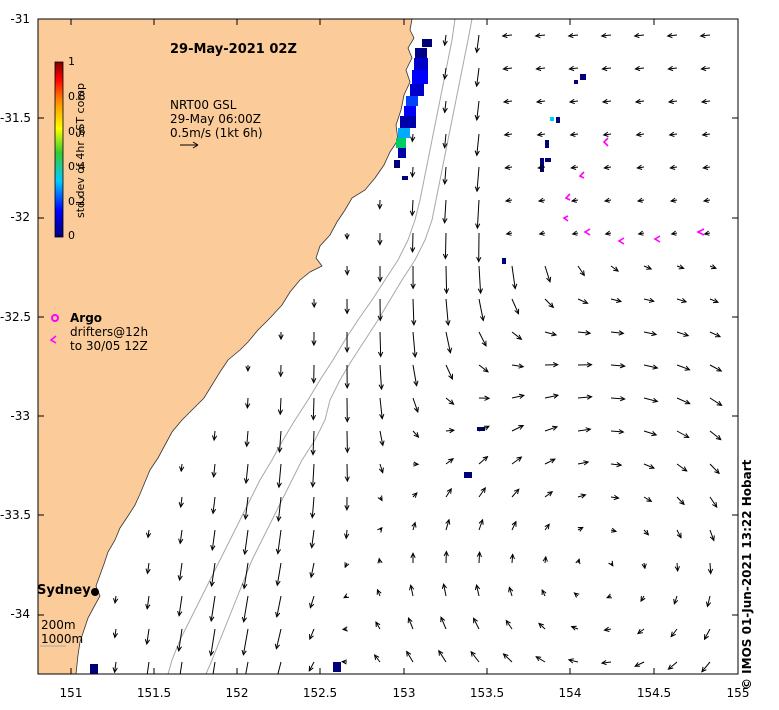 The height and width of the screenshot is (710, 779). I want to click on velocity-scale-arrow, so click(189, 145).